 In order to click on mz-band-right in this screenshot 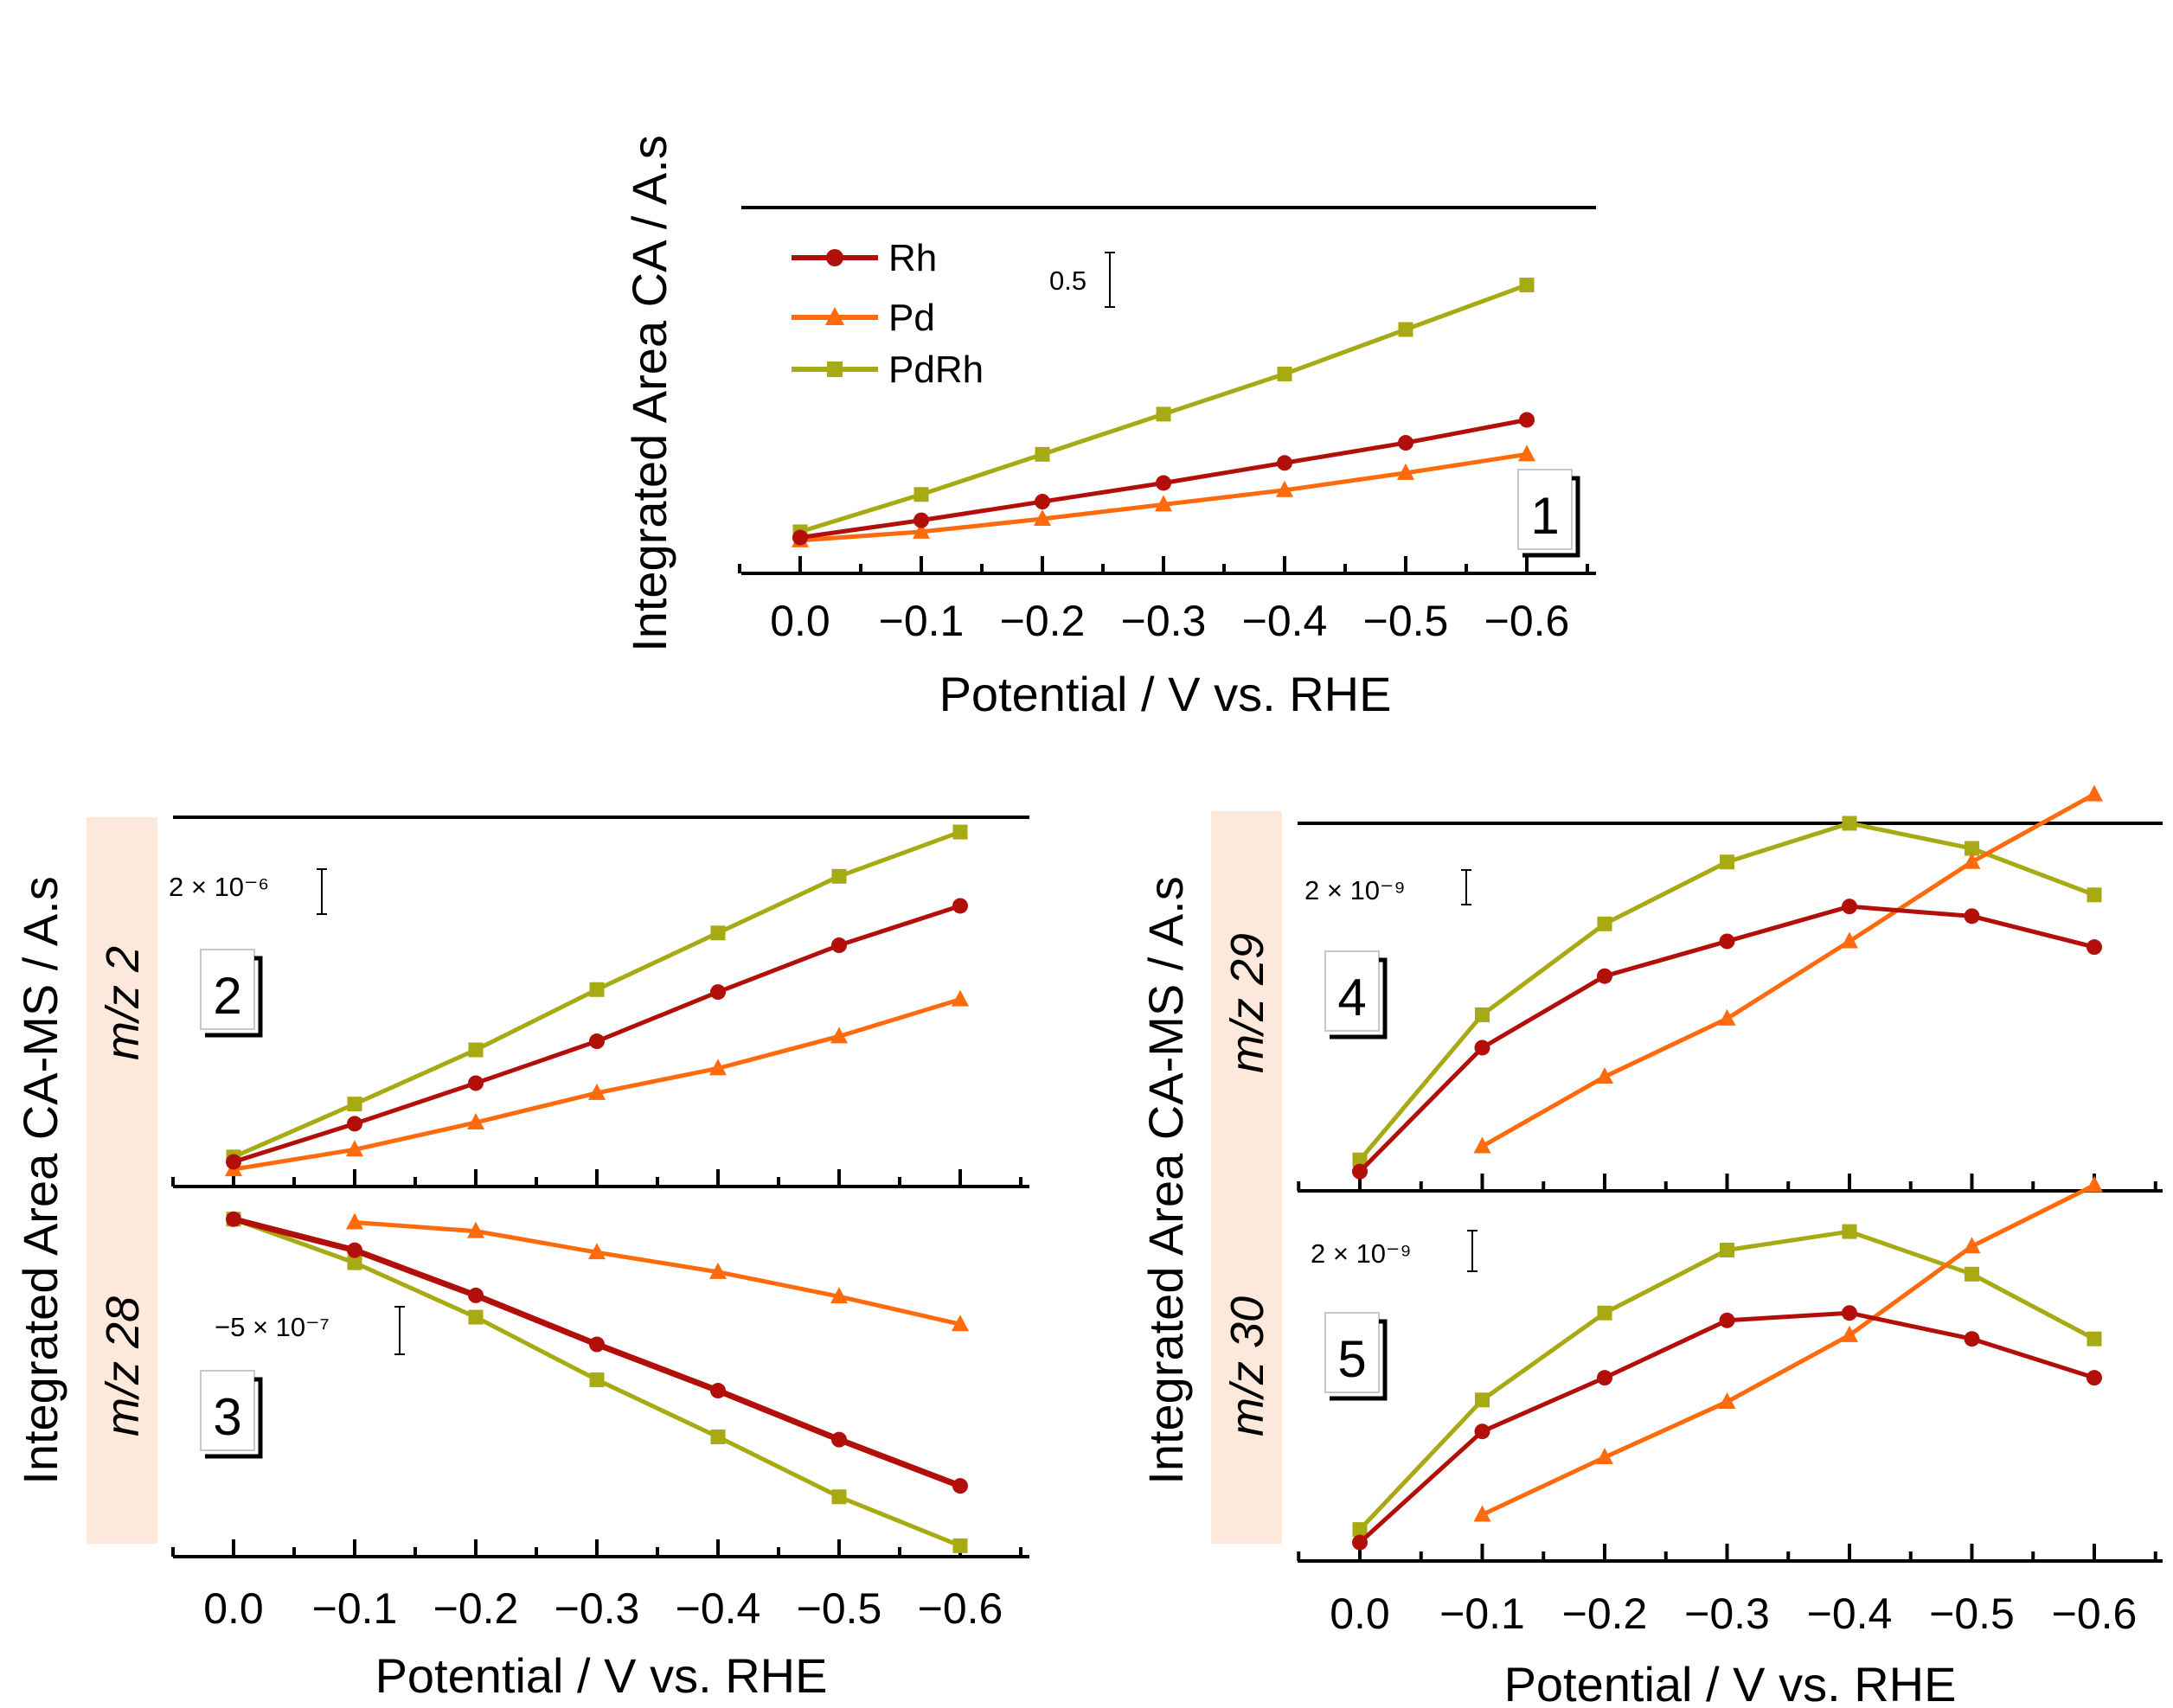, I will do `click(1246, 1177)`.